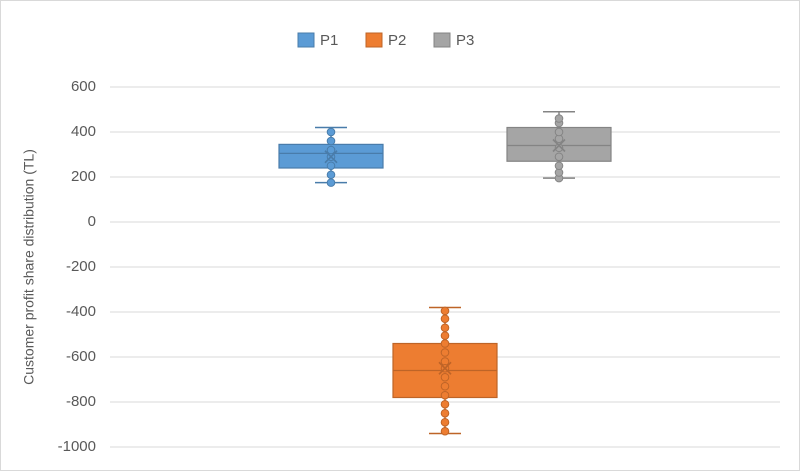 This screenshot has height=471, width=800. I want to click on y-tick-label: 400, so click(83, 131).